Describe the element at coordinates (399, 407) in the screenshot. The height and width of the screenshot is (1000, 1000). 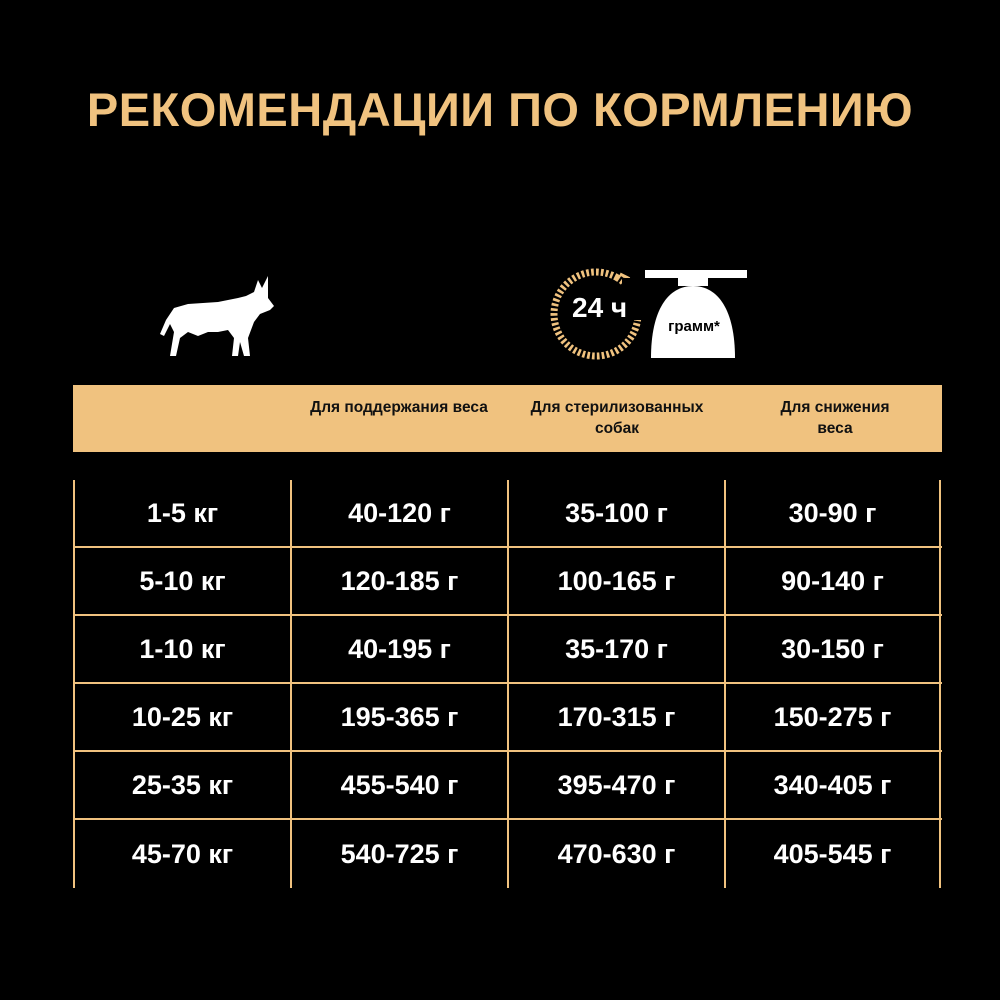
I see `header-maintenance: Для поддержания веса` at that location.